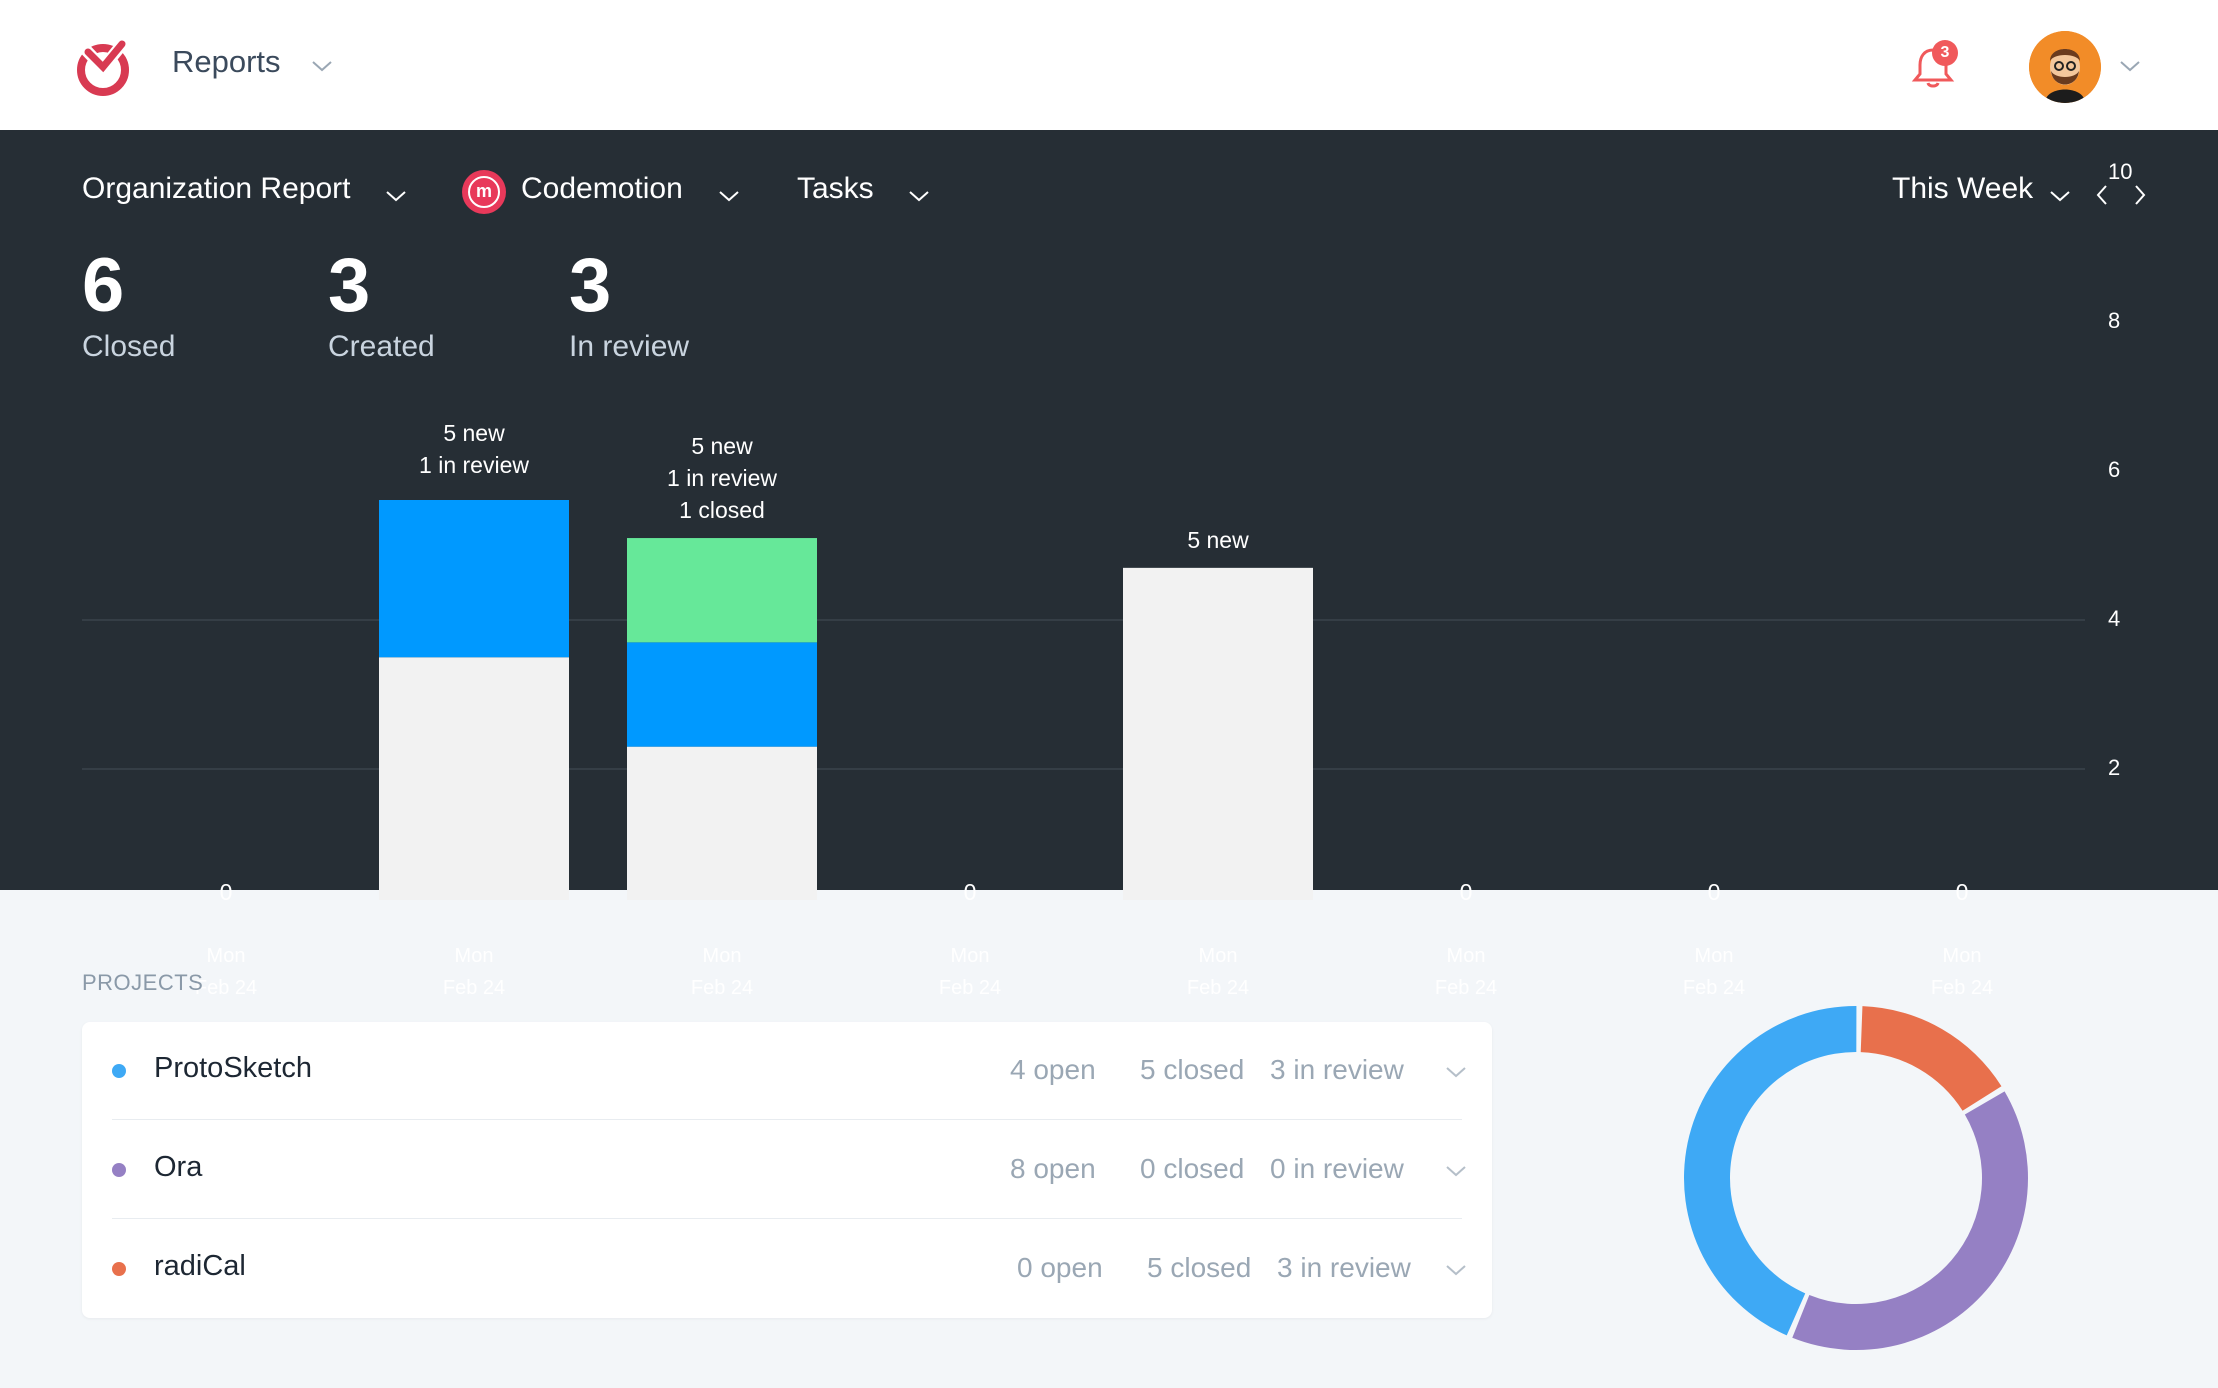 This screenshot has width=2218, height=1388. I want to click on project-review-count: 0 in review, so click(1337, 1168).